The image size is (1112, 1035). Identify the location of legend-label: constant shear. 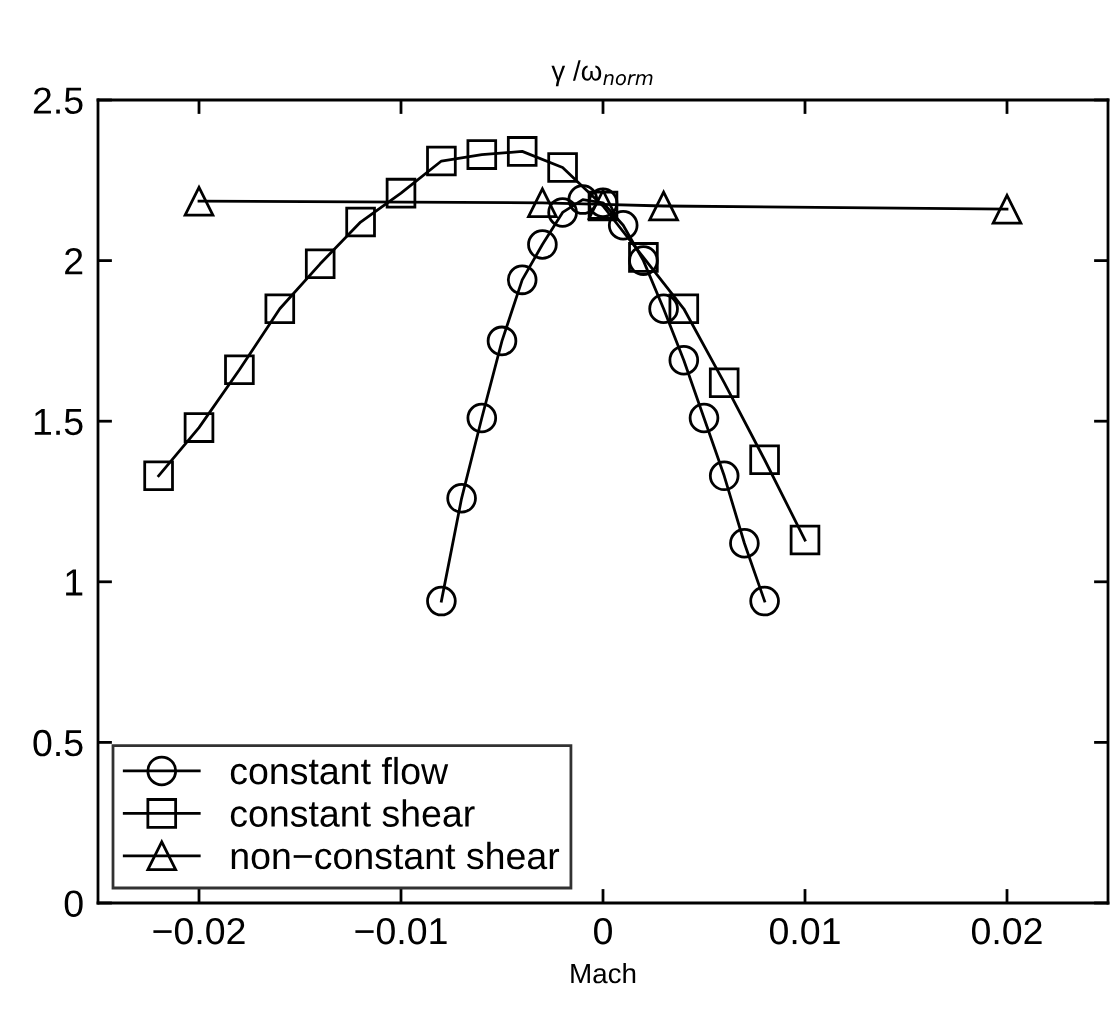
(352, 813).